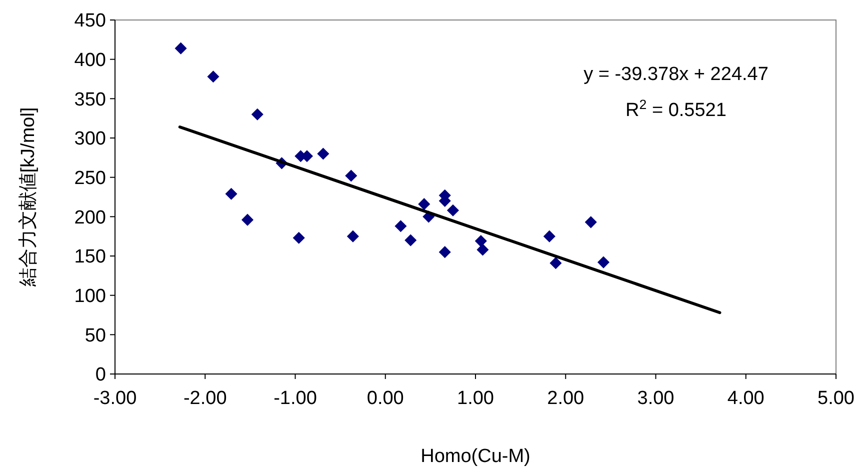  What do you see at coordinates (676, 74) in the screenshot?
I see `annotation: y = -39.378x + 224.47` at bounding box center [676, 74].